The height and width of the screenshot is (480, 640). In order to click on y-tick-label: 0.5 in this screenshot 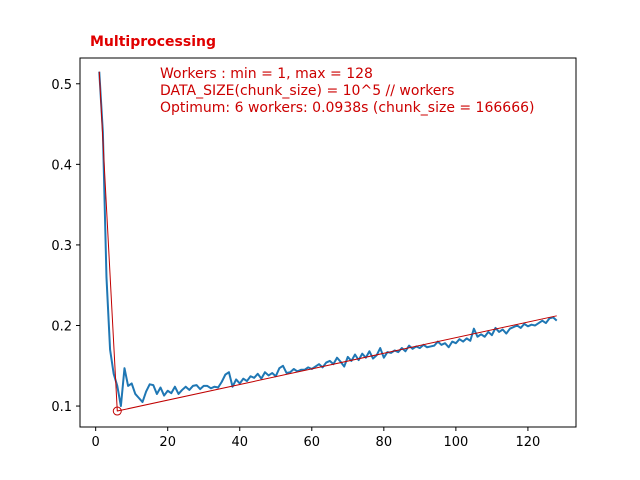, I will do `click(61, 85)`.